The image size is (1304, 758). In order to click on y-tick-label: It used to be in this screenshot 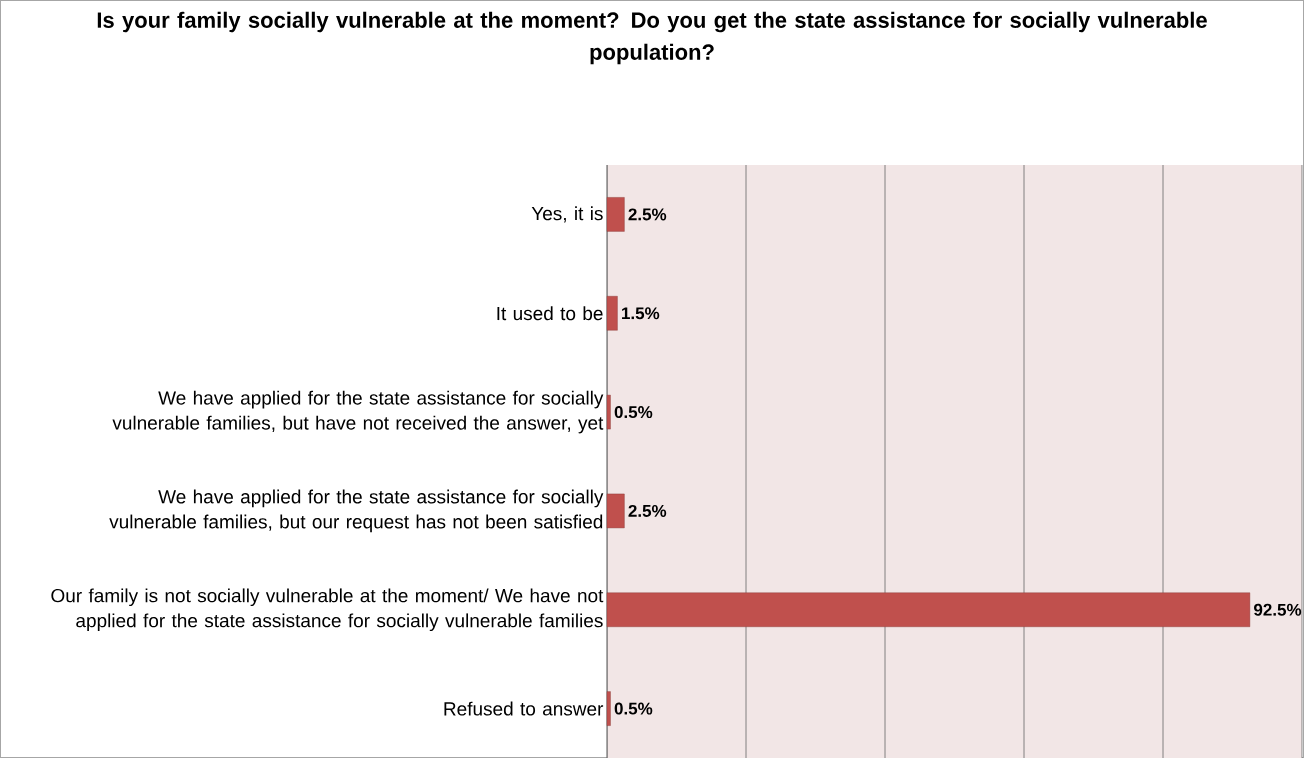, I will do `click(550, 313)`.